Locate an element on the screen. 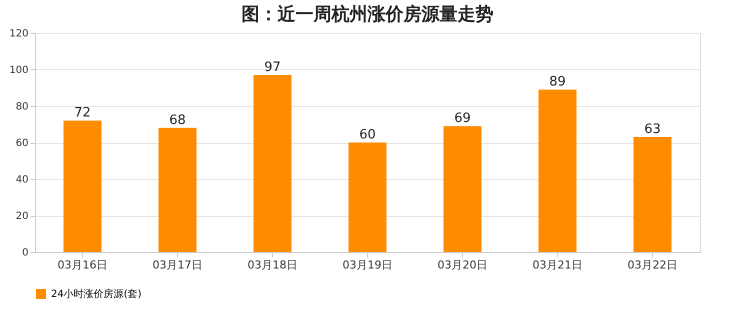 This screenshot has width=740, height=312. data-label: 72 is located at coordinates (82, 113).